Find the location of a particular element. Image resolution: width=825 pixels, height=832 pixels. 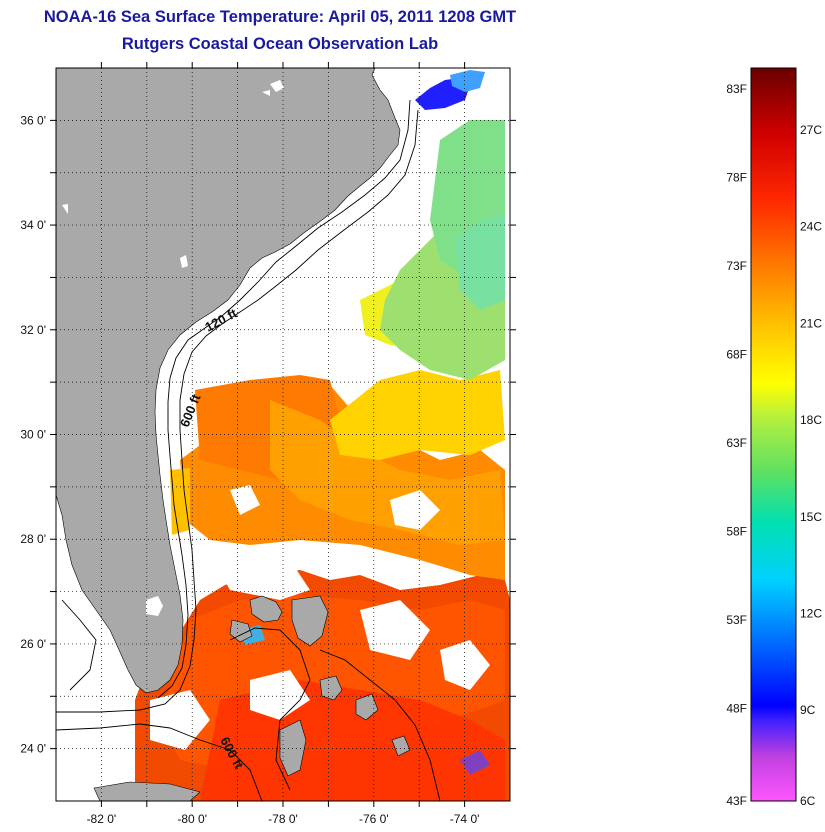

colorbar-label-f: 58F is located at coordinates (736, 532).